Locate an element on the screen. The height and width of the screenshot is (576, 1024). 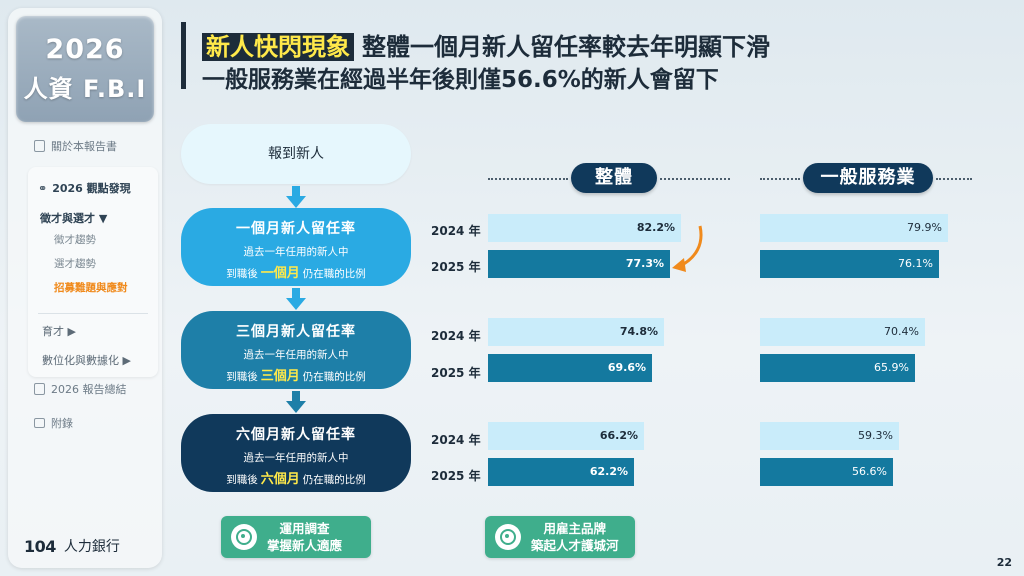
nav-summary-label: 2026 報告總結 is located at coordinates (89, 389).